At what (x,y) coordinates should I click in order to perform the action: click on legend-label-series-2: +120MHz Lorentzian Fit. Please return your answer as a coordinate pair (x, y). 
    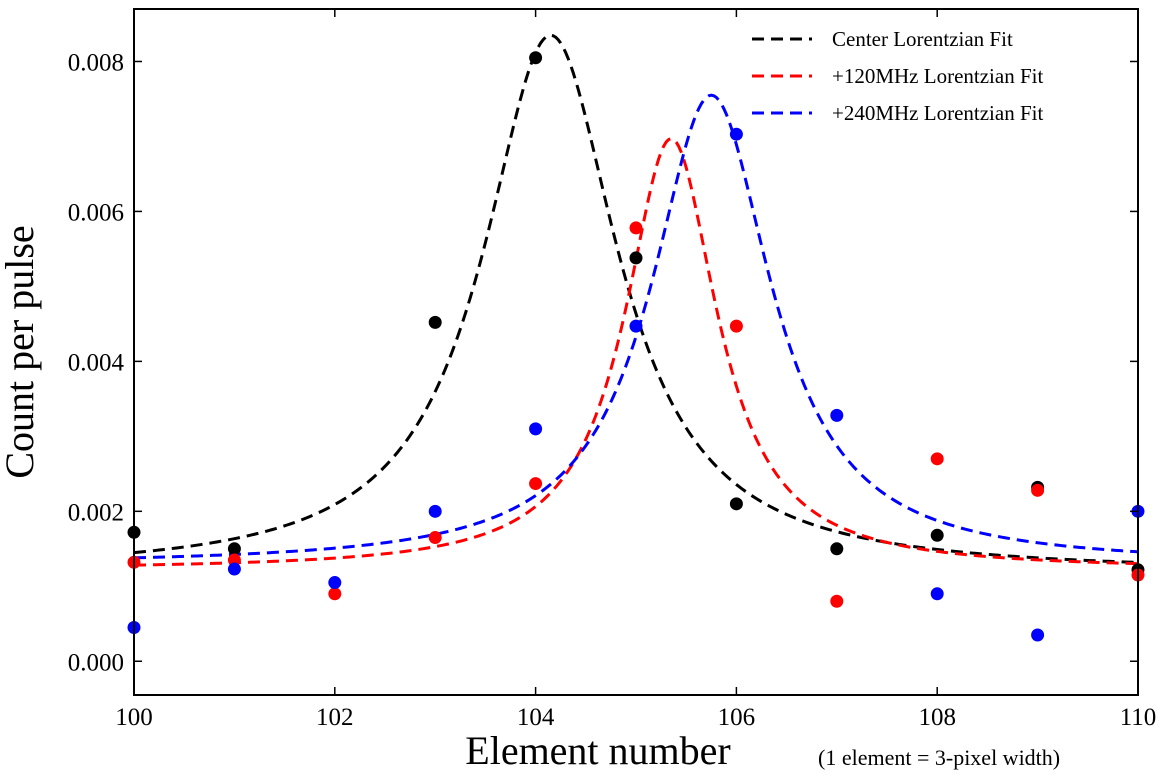
    Looking at the image, I should click on (937, 76).